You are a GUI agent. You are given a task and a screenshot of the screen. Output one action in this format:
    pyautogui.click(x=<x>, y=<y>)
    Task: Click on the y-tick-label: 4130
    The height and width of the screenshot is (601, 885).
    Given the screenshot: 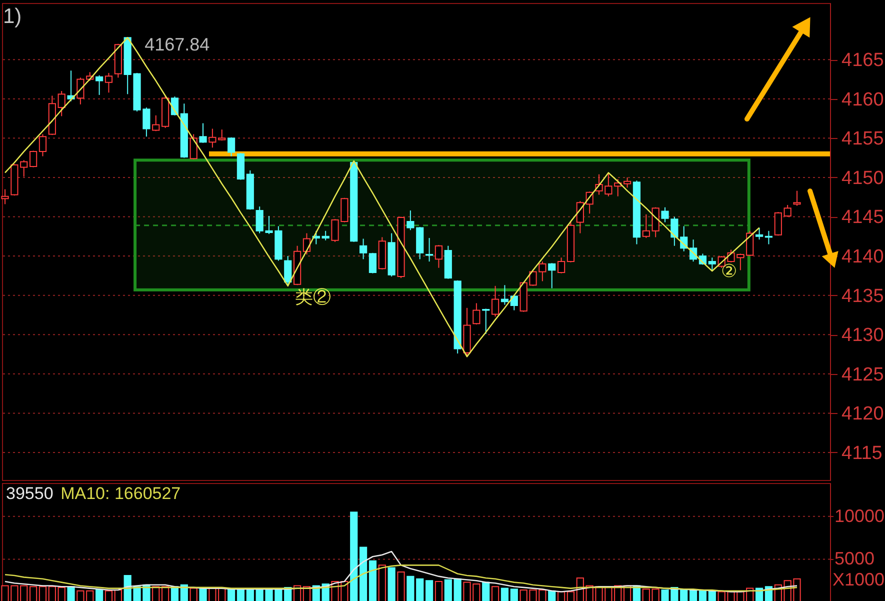 What is the action you would take?
    pyautogui.click(x=863, y=335)
    